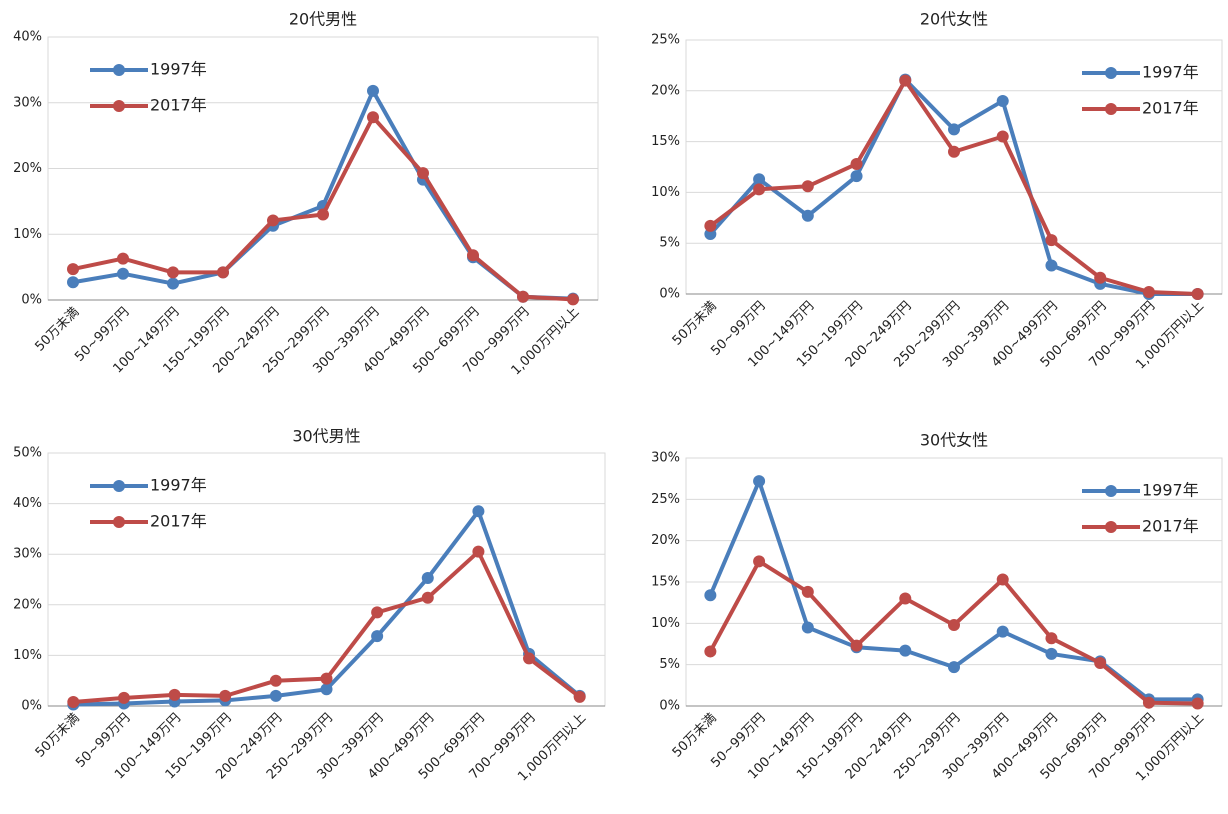 The height and width of the screenshot is (814, 1228). I want to click on y-tick-label: 50%, so click(27, 453).